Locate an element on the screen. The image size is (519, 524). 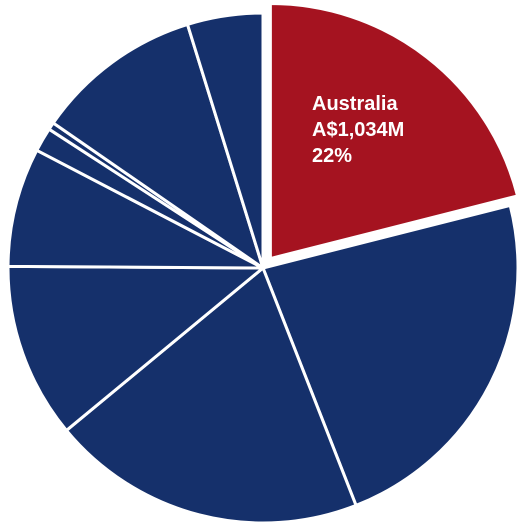
pie-slice-label-australia: Australia A$1,034M 22% is located at coordinates (358, 130).